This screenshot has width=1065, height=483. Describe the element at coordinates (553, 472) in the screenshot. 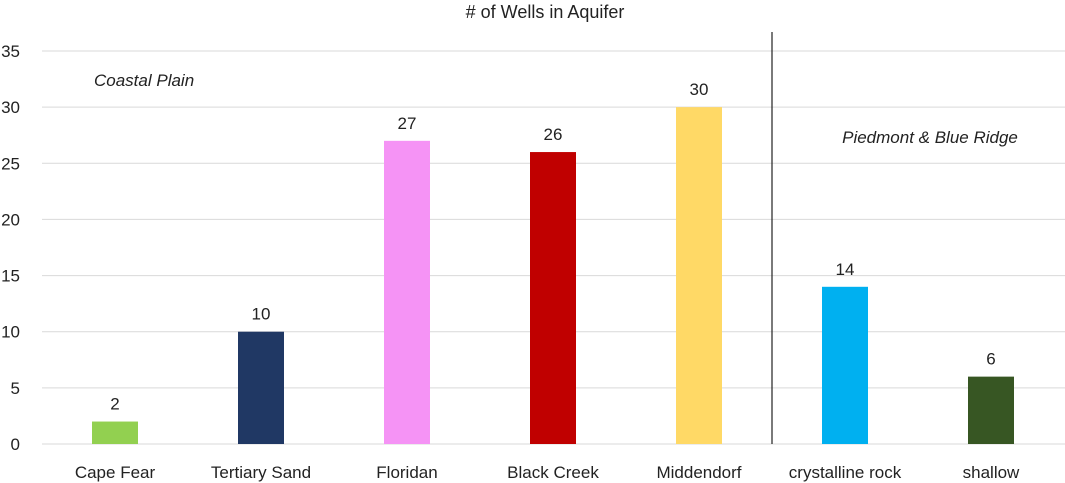

I see `category-label: Black Creek` at that location.